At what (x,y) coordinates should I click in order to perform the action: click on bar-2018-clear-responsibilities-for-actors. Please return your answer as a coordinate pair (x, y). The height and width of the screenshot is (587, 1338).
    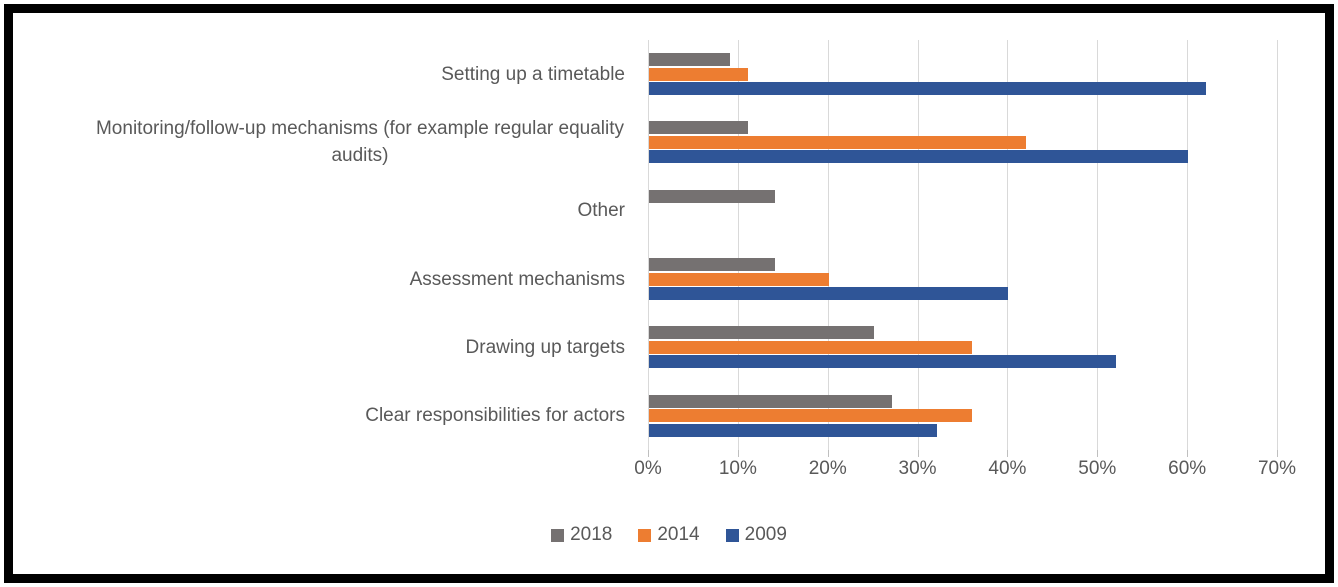
    Looking at the image, I should click on (770, 401).